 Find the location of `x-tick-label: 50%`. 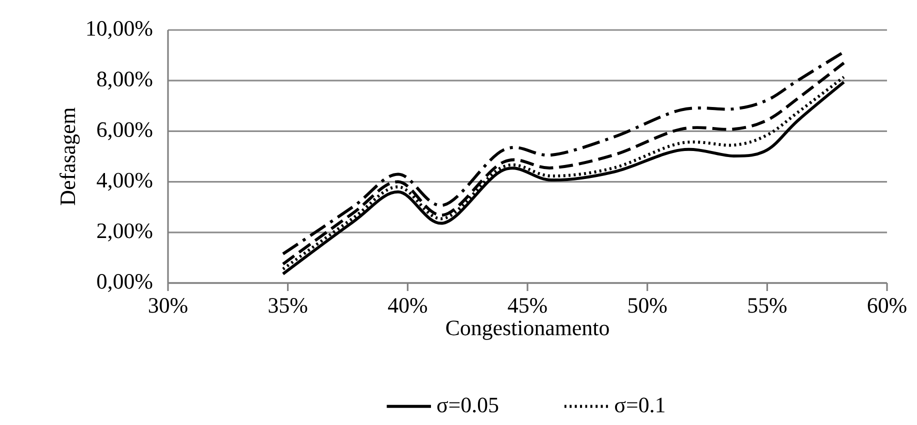

x-tick-label: 50% is located at coordinates (647, 305).